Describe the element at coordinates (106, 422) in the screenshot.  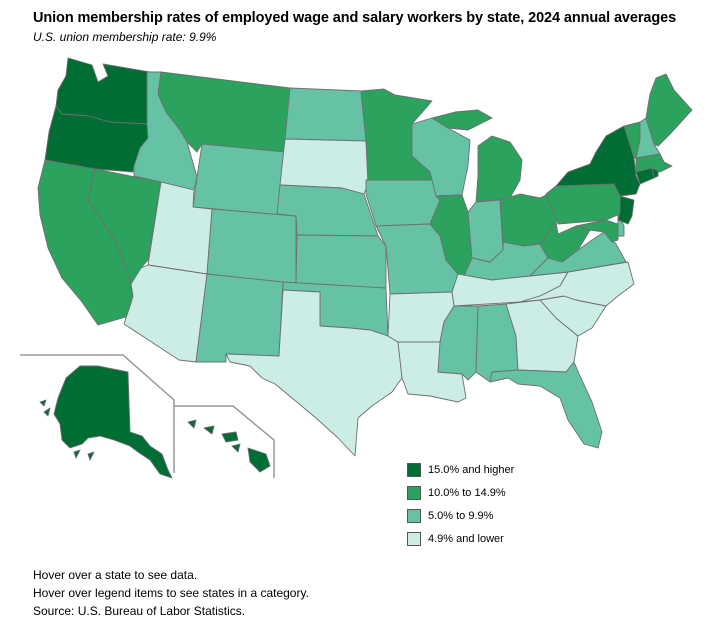
I see `state-AK` at that location.